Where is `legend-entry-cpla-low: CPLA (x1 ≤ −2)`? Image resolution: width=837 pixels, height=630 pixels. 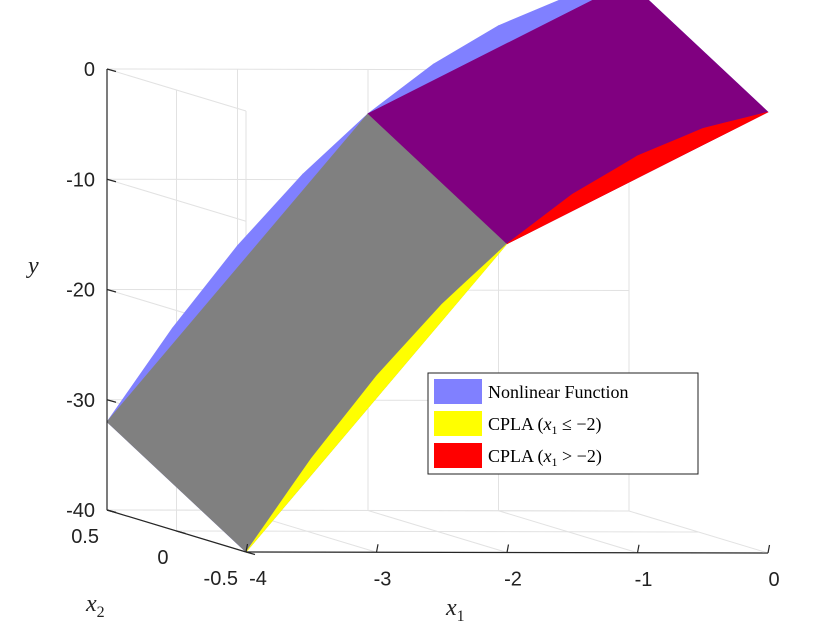
legend-entry-cpla-low: CPLA (x1 ≤ −2) is located at coordinates (545, 425).